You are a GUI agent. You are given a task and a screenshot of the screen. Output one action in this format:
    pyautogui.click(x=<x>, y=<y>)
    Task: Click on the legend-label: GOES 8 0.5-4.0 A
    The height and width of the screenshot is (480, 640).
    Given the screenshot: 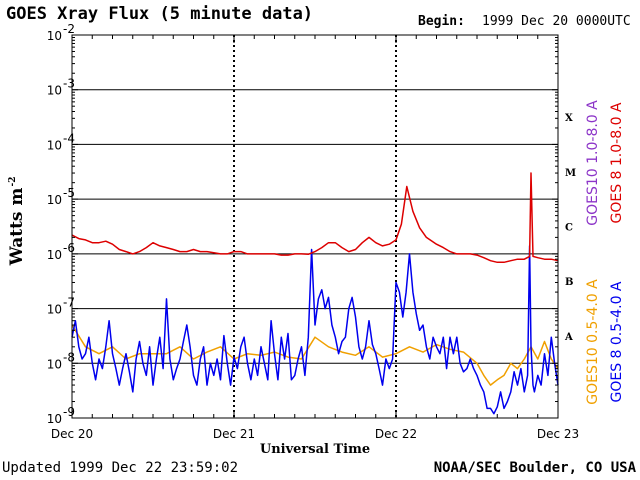 What is the action you would take?
    pyautogui.click(x=617, y=341)
    